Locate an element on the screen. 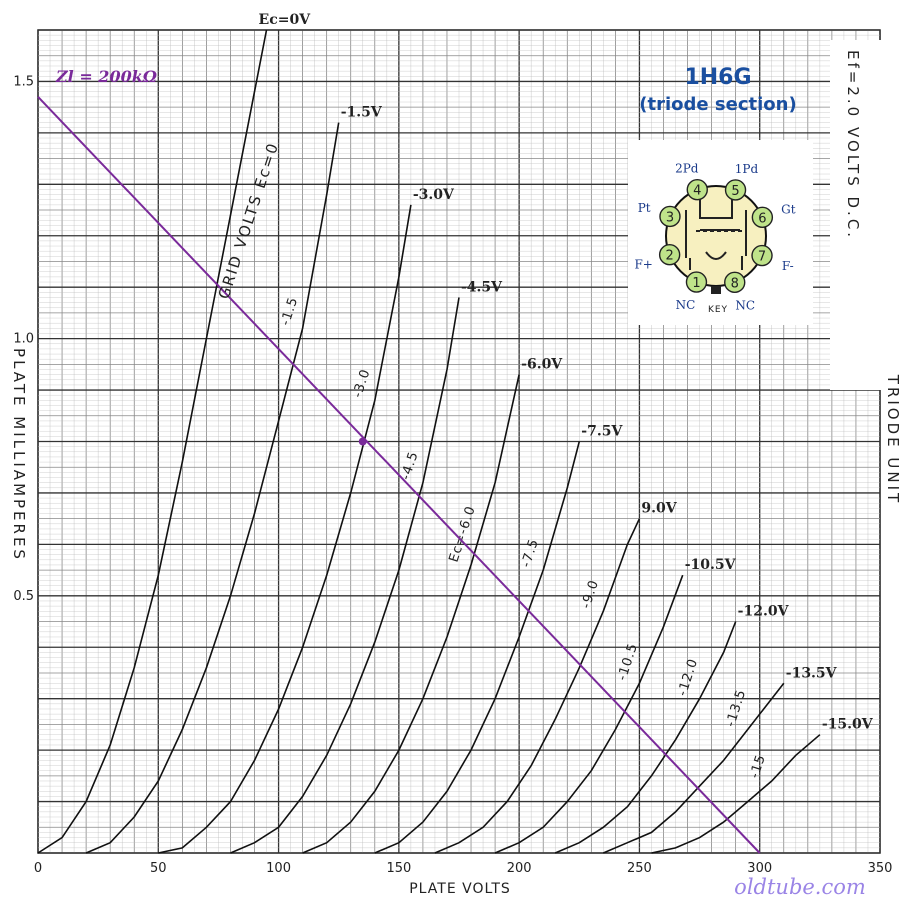  x-tick-label: 150 is located at coordinates (398, 868).